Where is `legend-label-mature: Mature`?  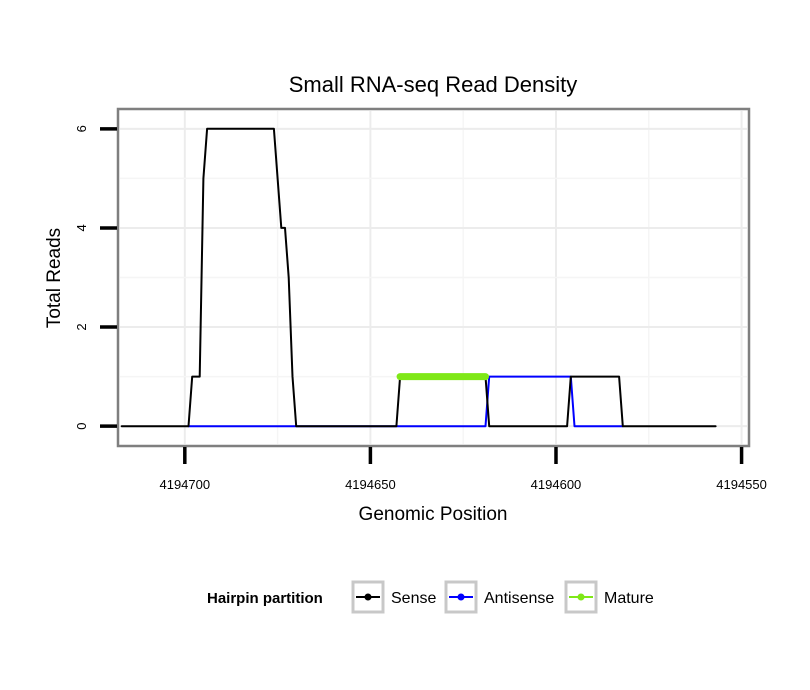 legend-label-mature: Mature is located at coordinates (629, 598).